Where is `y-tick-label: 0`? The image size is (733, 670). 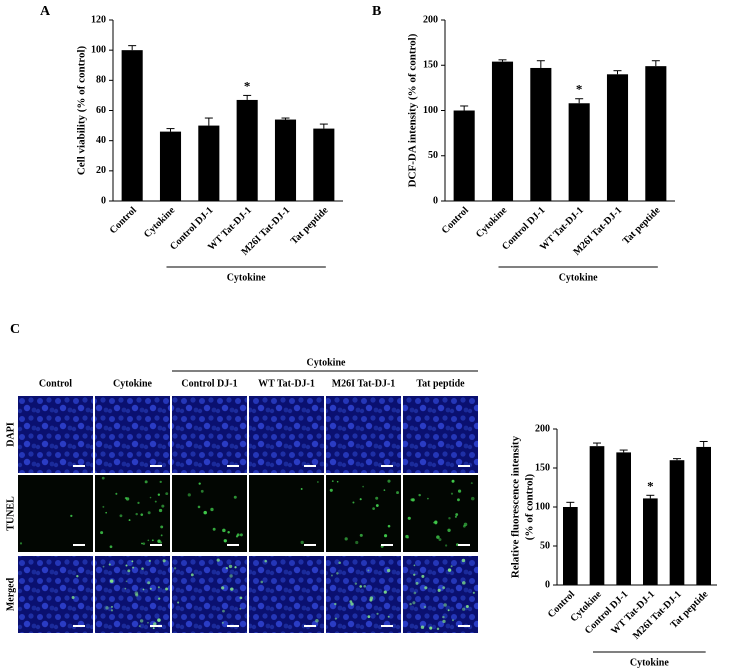 y-tick-label: 0 is located at coordinates (103, 200).